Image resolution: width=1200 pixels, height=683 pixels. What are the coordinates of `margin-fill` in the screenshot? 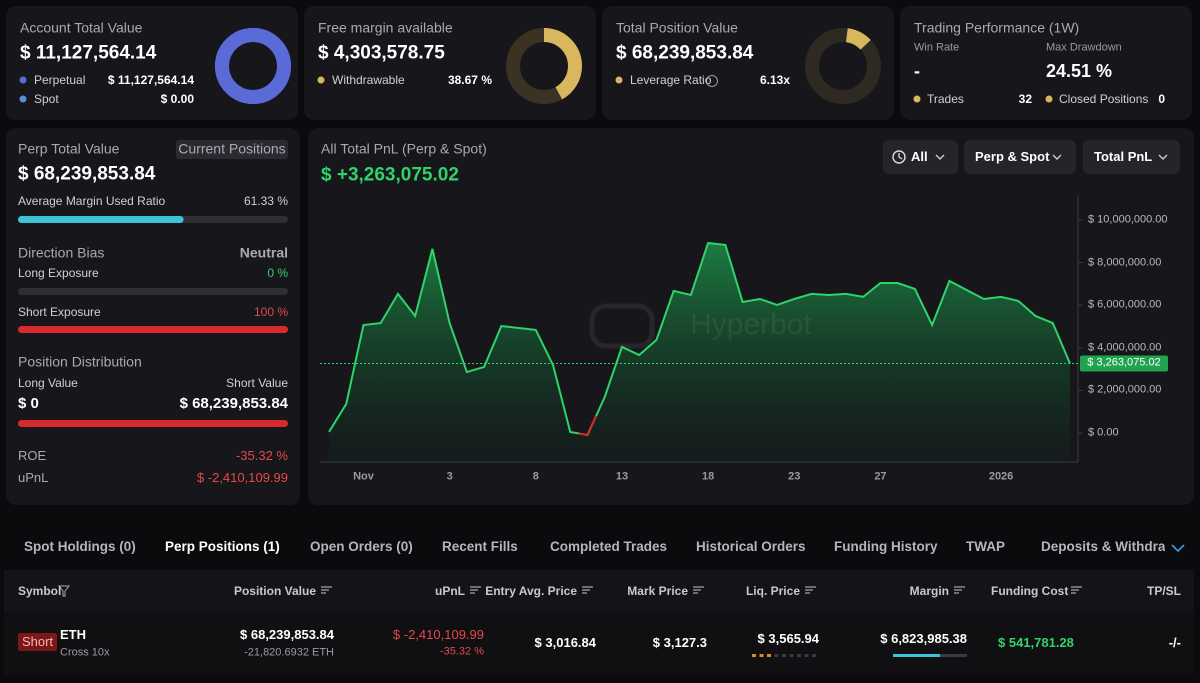 It's located at (916, 655).